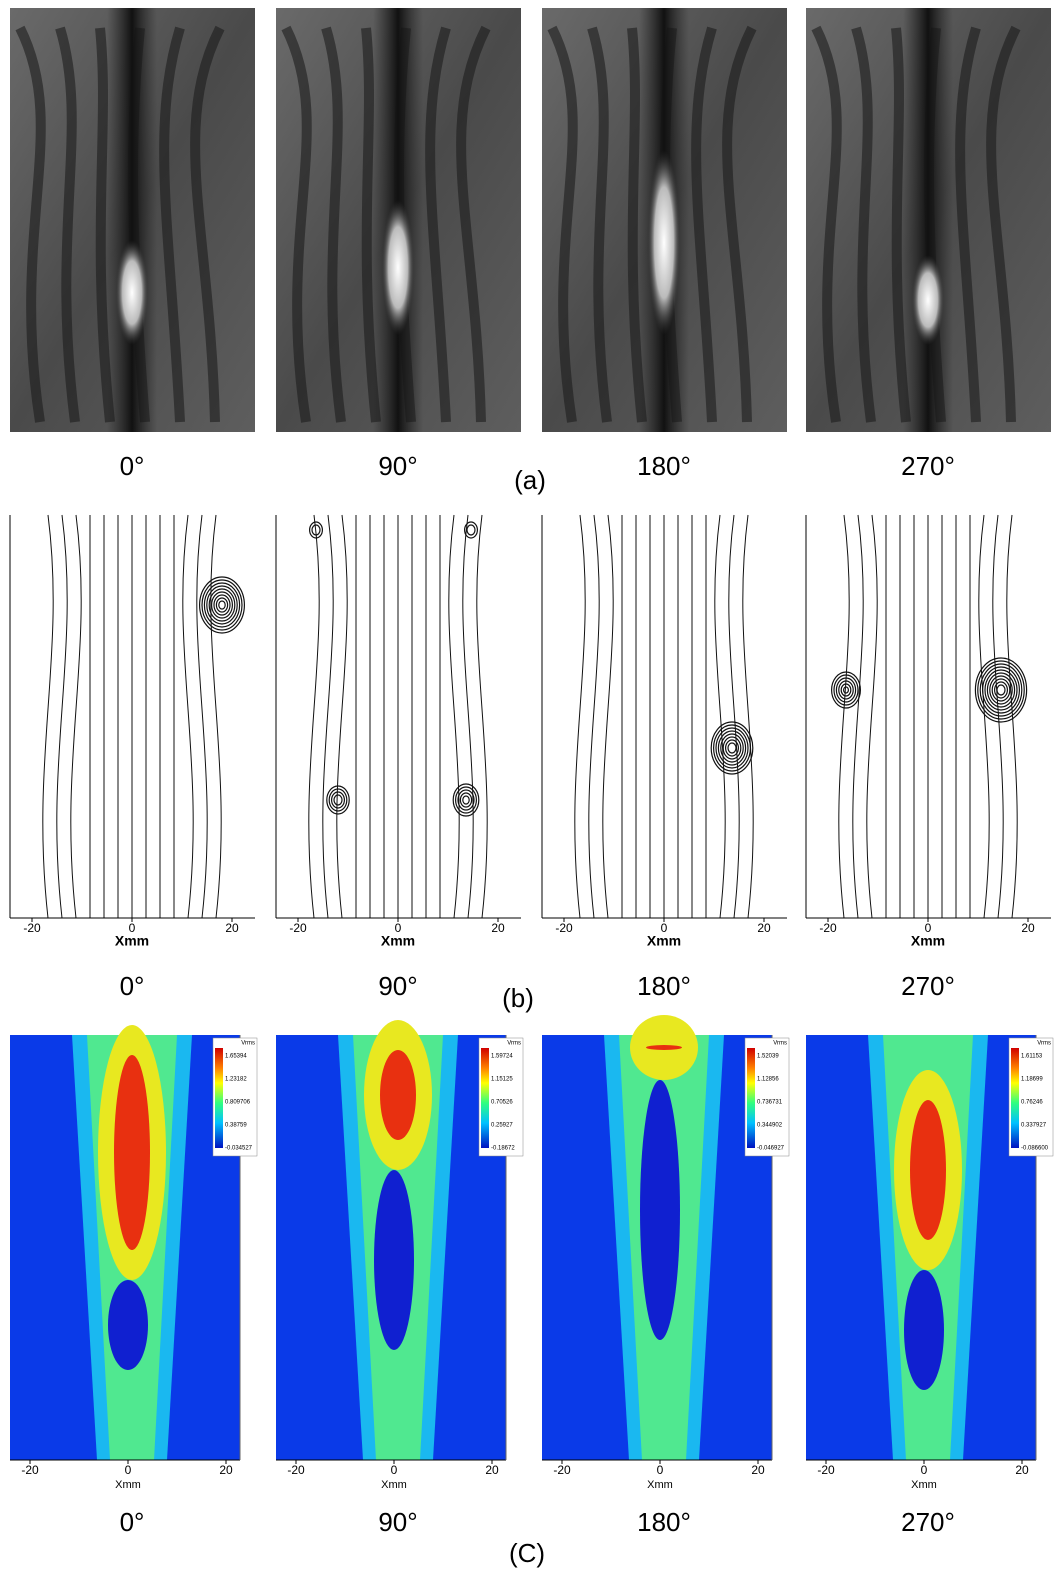 Image resolution: width=1054 pixels, height=1573 pixels. What do you see at coordinates (1032, 1057) in the screenshot?
I see `colorbar-label: 1.61153` at bounding box center [1032, 1057].